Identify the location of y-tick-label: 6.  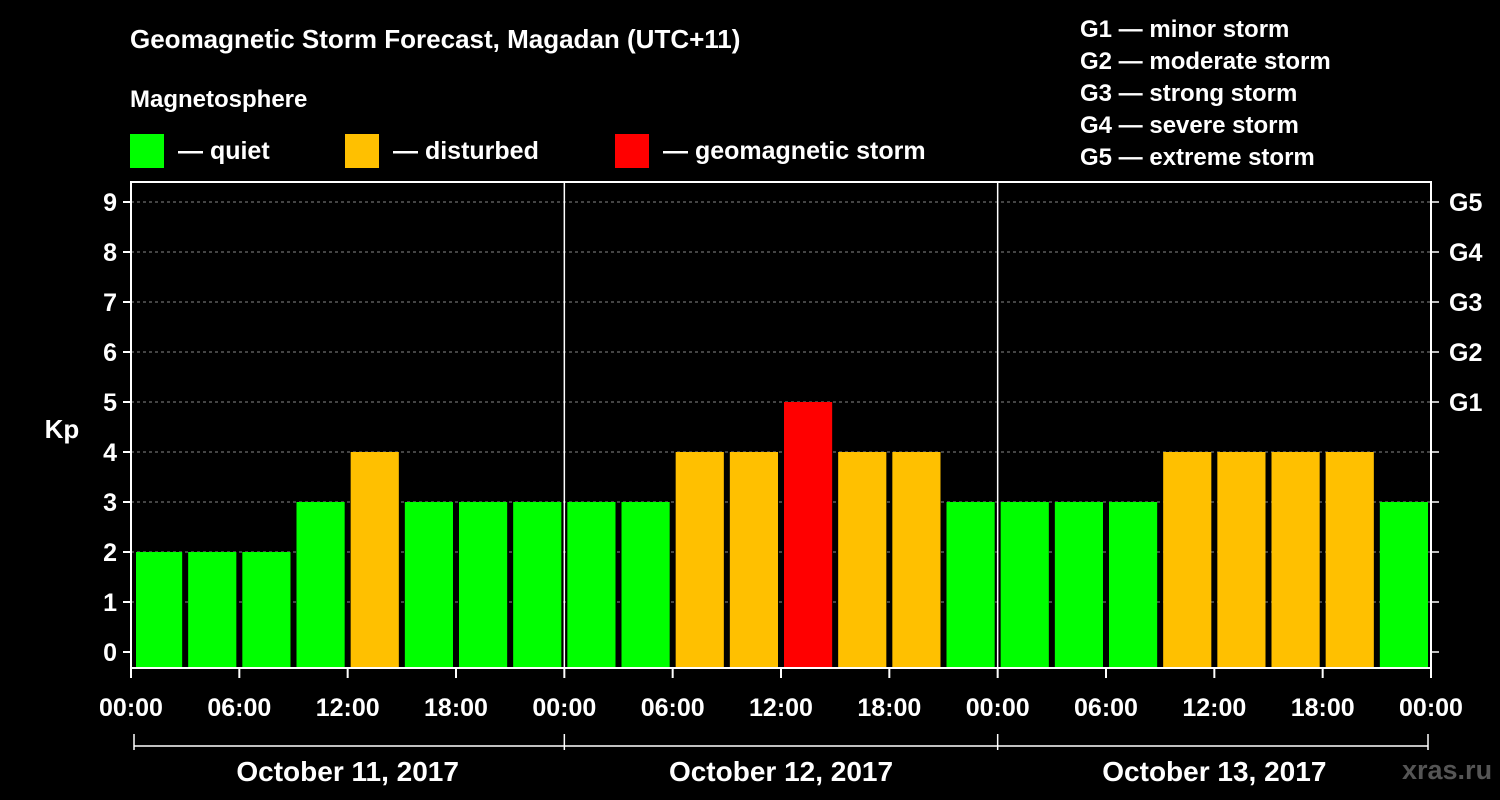
(110, 353).